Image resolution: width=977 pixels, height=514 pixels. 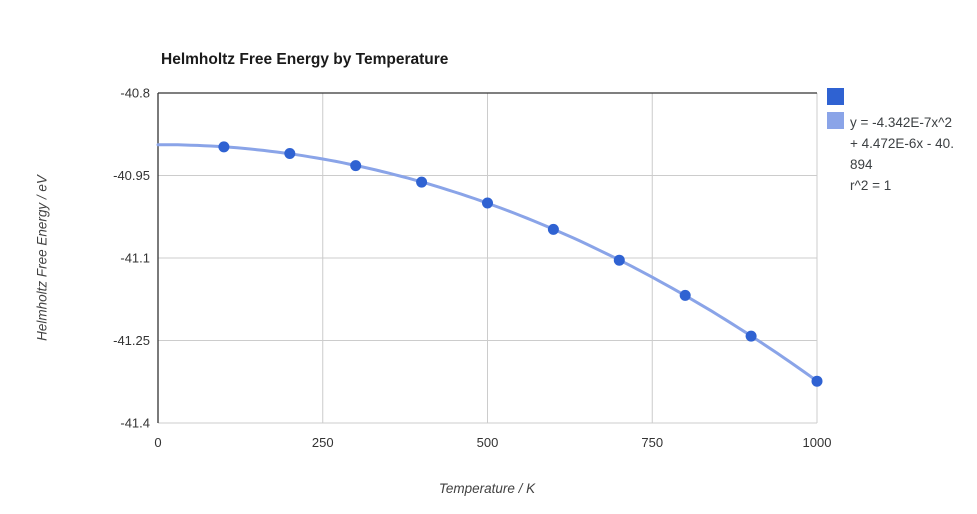 I want to click on equation-line: 894, so click(x=861, y=164).